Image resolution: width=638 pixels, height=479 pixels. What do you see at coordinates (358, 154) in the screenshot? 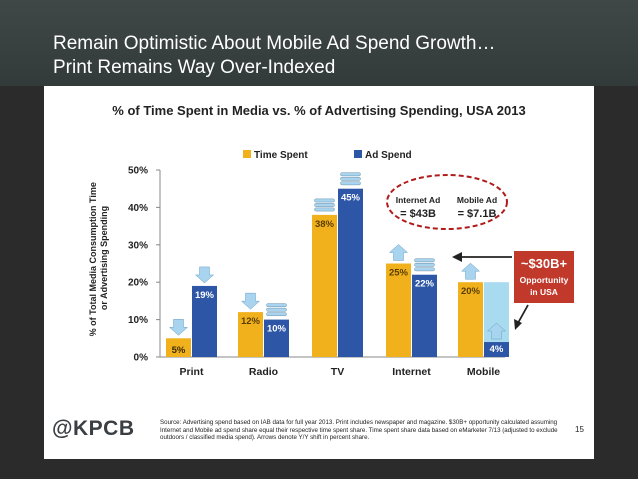
I see `legend-swatch-ad-spend` at bounding box center [358, 154].